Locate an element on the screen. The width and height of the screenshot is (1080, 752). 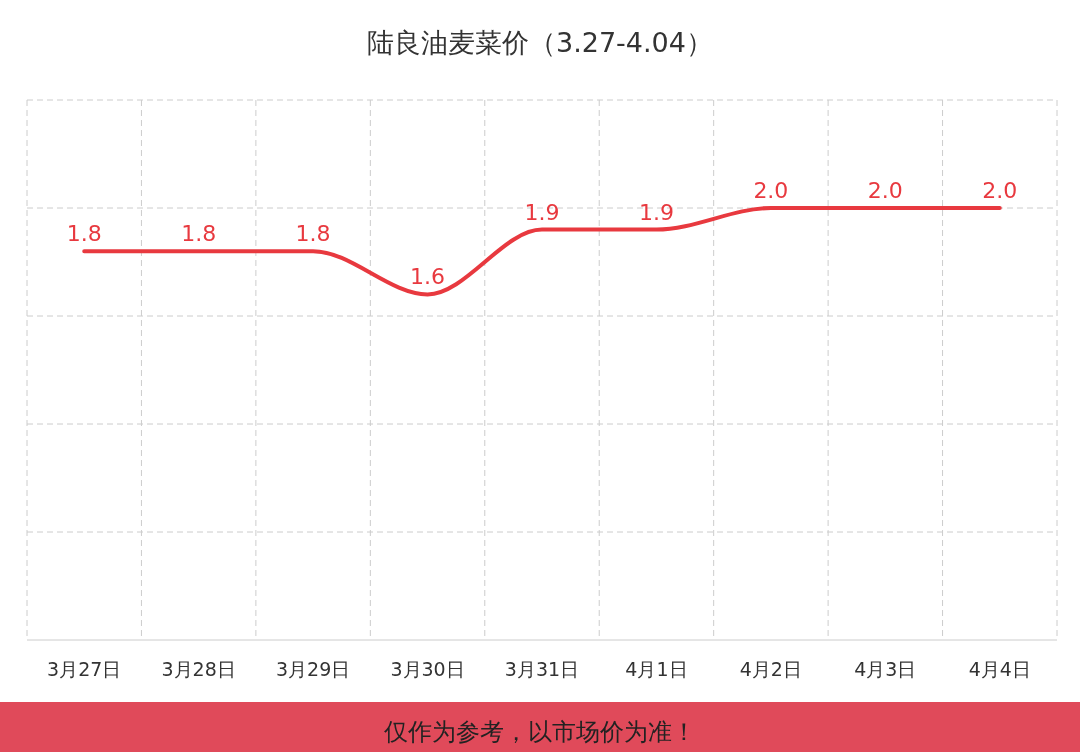
x-tick-label: 3月27日 is located at coordinates (84, 669).